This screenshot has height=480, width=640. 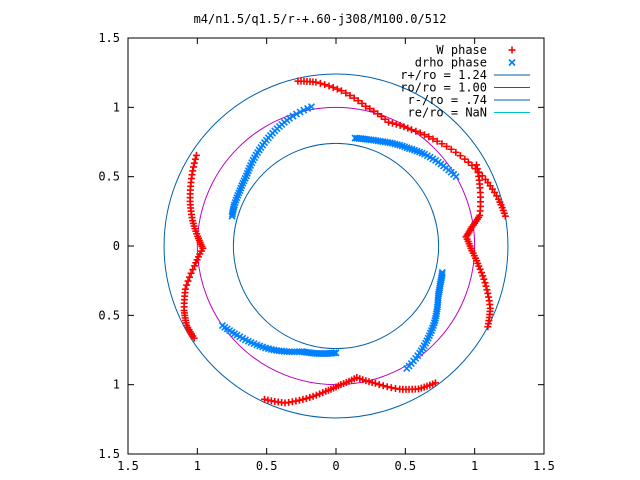 What do you see at coordinates (461, 50) in the screenshot?
I see `legend-label: W phase` at bounding box center [461, 50].